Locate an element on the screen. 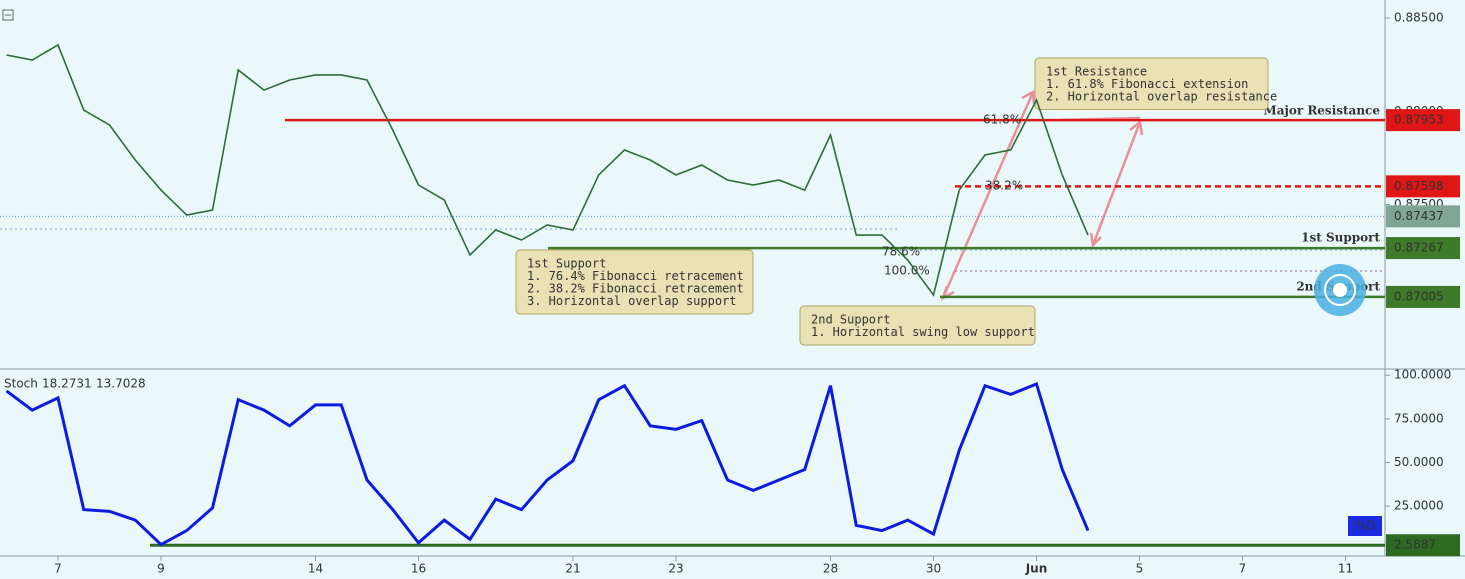  price-label: 0.87598 is located at coordinates (1419, 186).